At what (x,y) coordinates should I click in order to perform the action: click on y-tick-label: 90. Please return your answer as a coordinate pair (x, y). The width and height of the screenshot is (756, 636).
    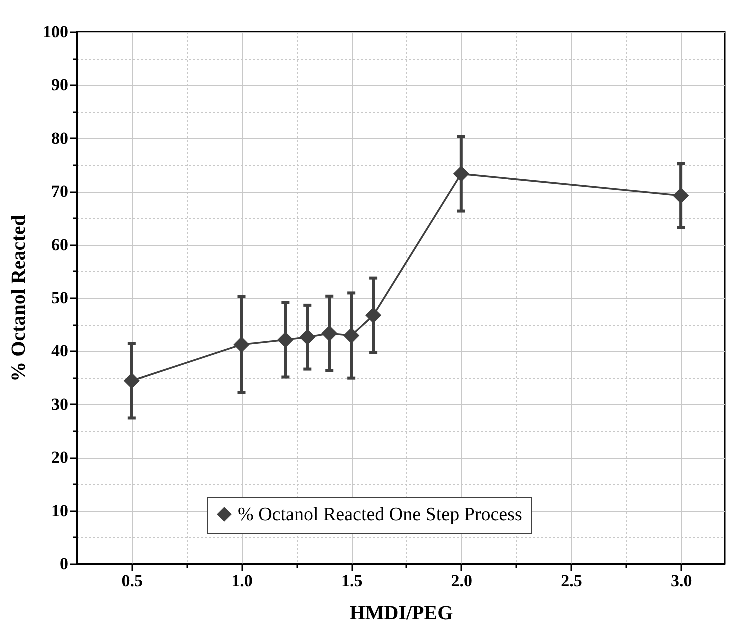
    Looking at the image, I should click on (60, 85).